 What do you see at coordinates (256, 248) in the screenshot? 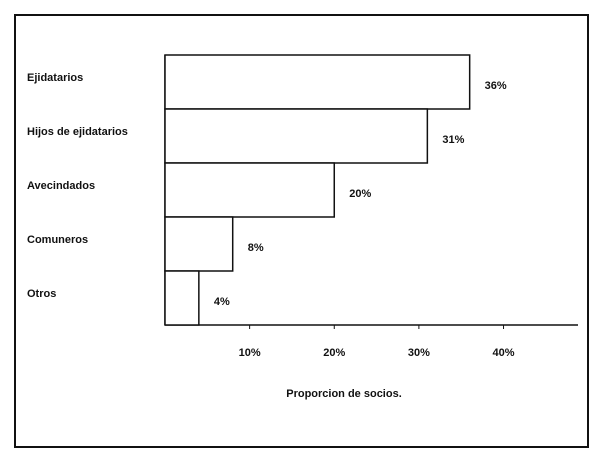
I see `value-label: 8%` at bounding box center [256, 248].